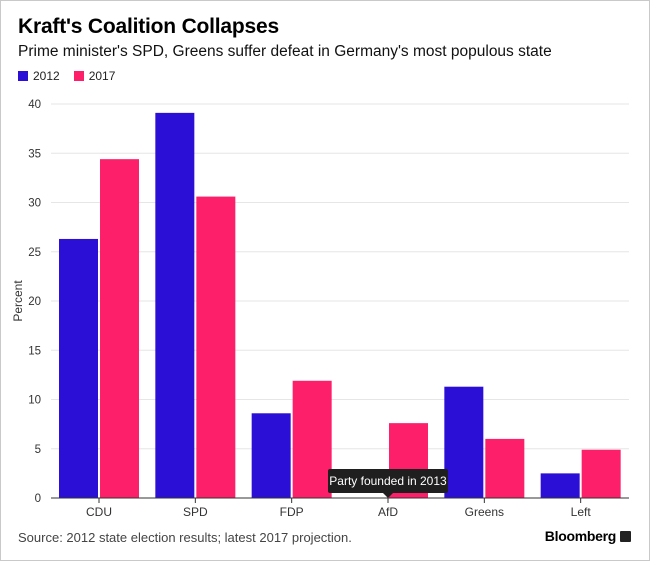 This screenshot has width=650, height=561. I want to click on legend-item-2017: 2017, so click(94, 76).